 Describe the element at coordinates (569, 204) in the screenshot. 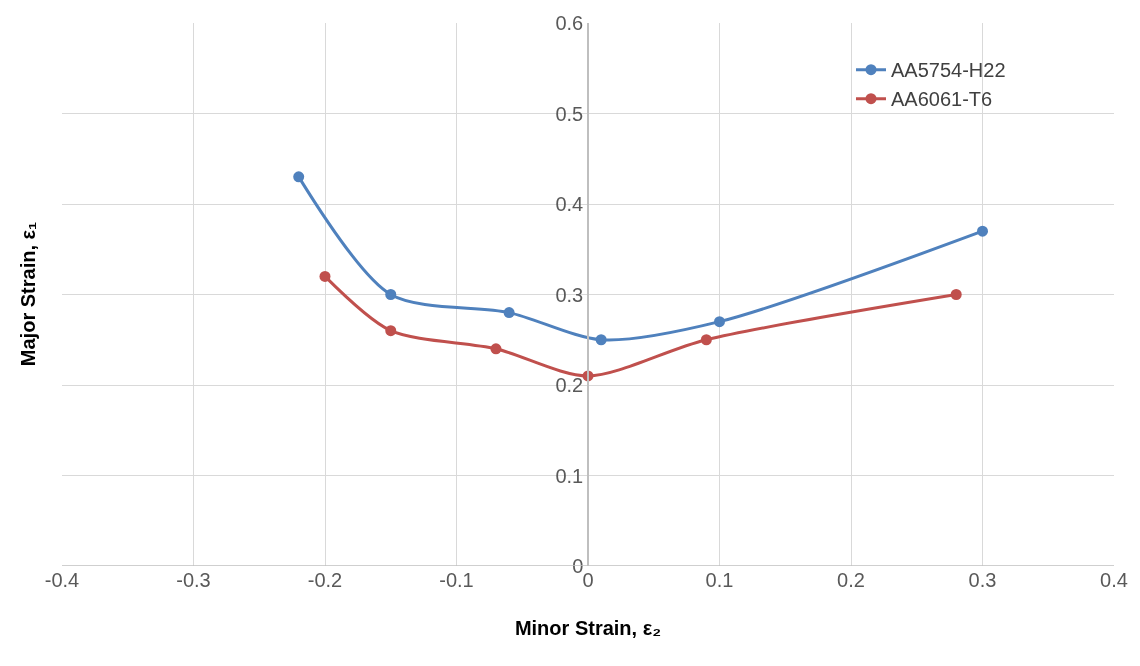

I see `y-tick-label: 0.4` at that location.